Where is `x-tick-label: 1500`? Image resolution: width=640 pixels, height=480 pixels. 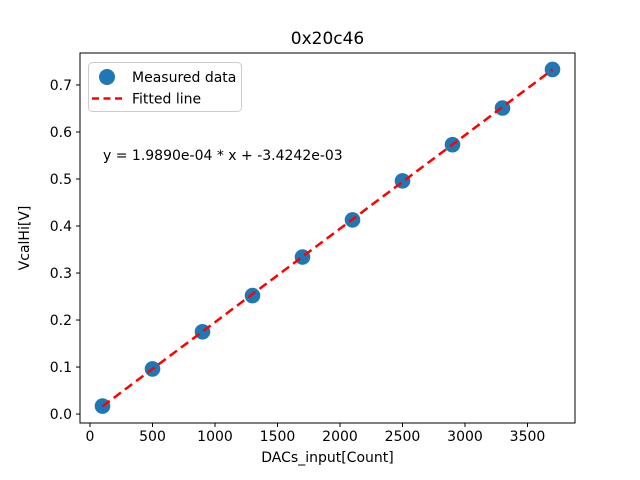
x-tick-label: 1500 is located at coordinates (278, 437).